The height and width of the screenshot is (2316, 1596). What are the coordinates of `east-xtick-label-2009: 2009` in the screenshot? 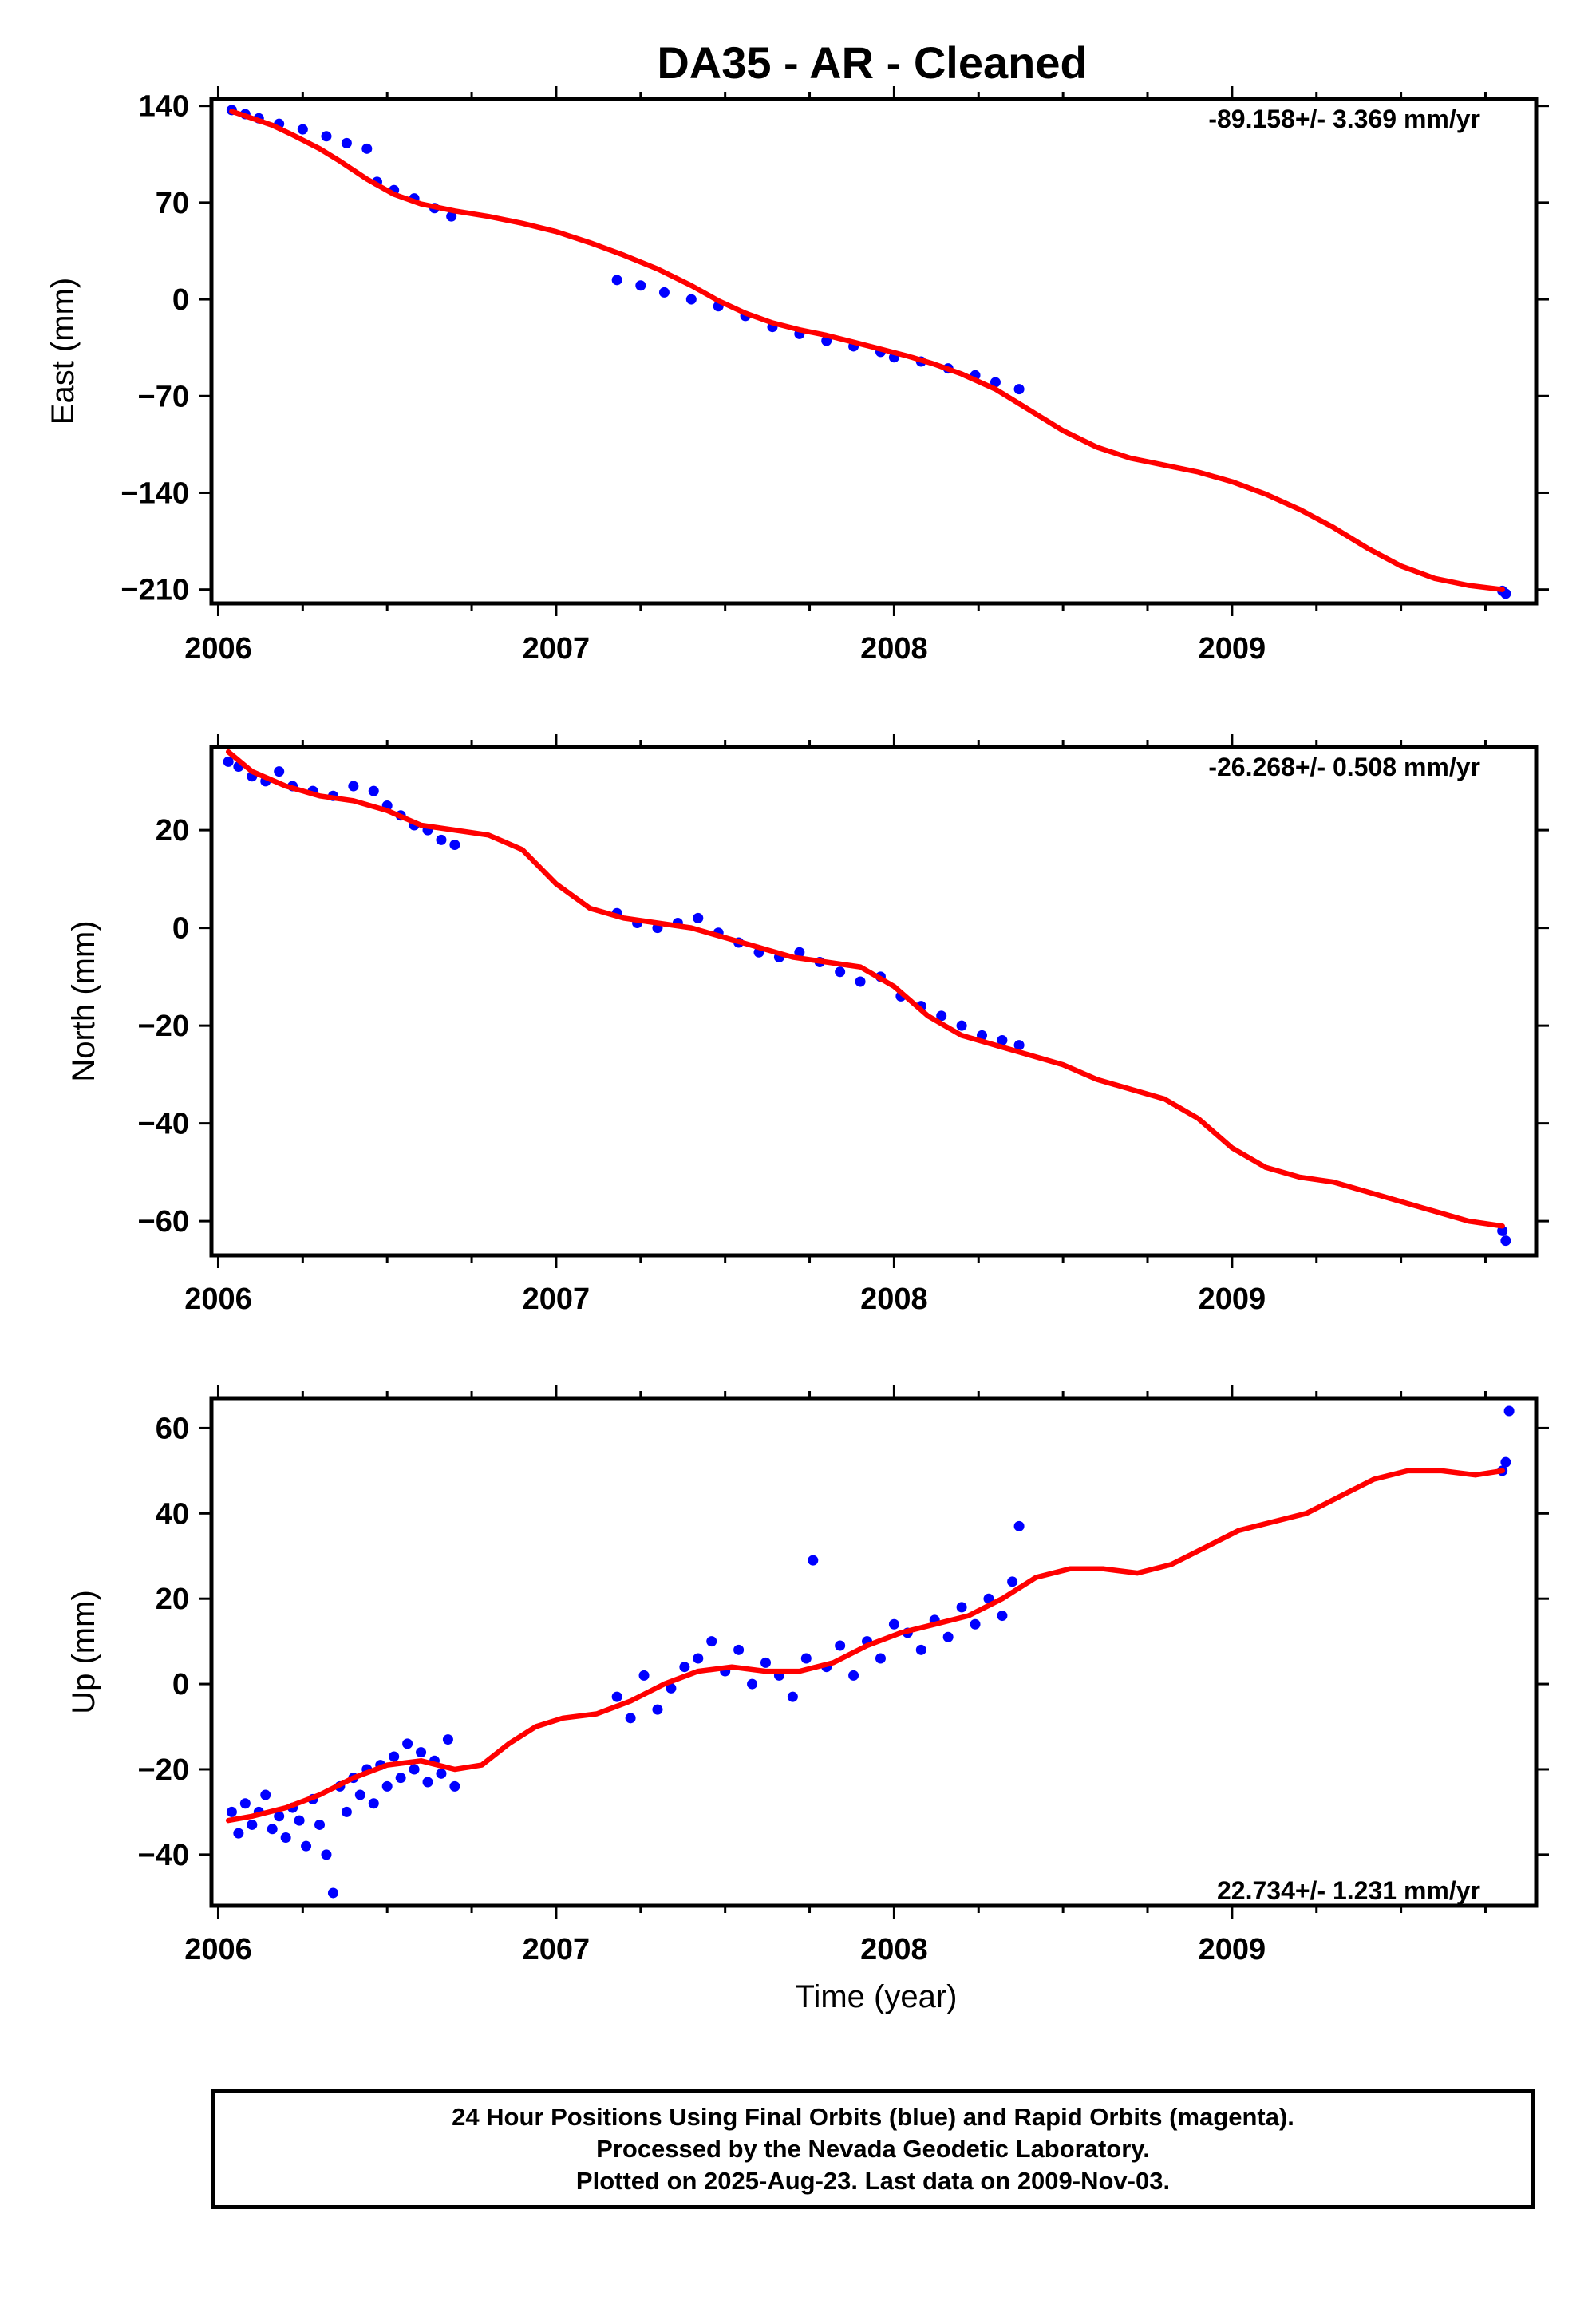 It's located at (1232, 649).